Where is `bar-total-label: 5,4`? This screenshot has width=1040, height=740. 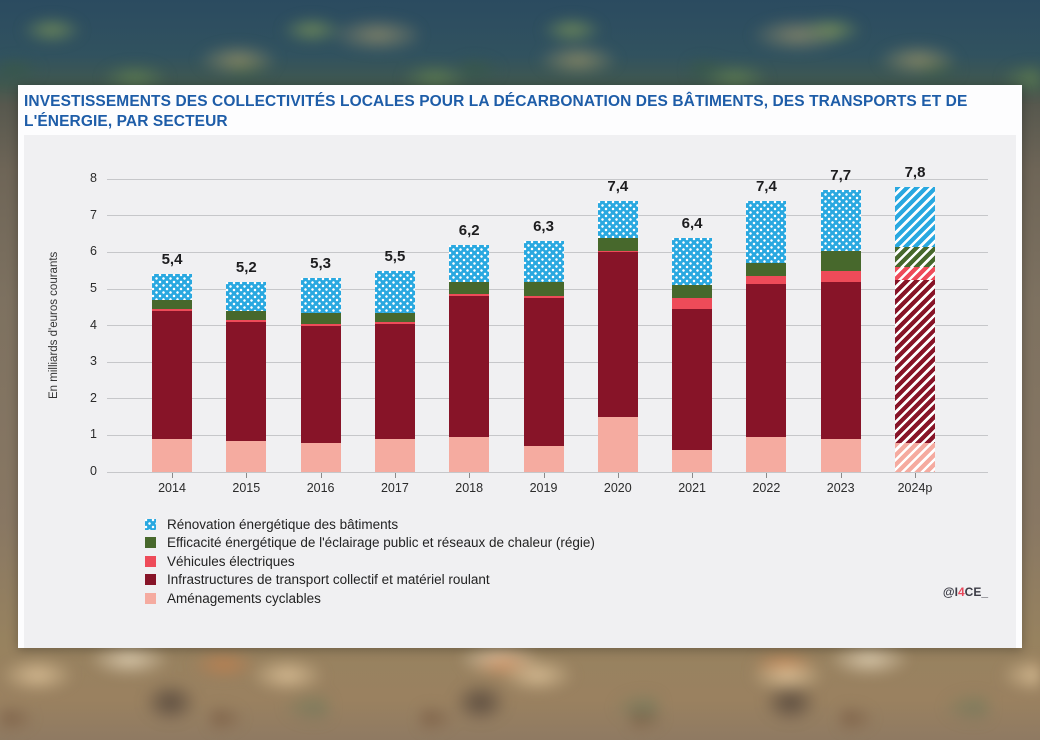 bar-total-label: 5,4 is located at coordinates (172, 260).